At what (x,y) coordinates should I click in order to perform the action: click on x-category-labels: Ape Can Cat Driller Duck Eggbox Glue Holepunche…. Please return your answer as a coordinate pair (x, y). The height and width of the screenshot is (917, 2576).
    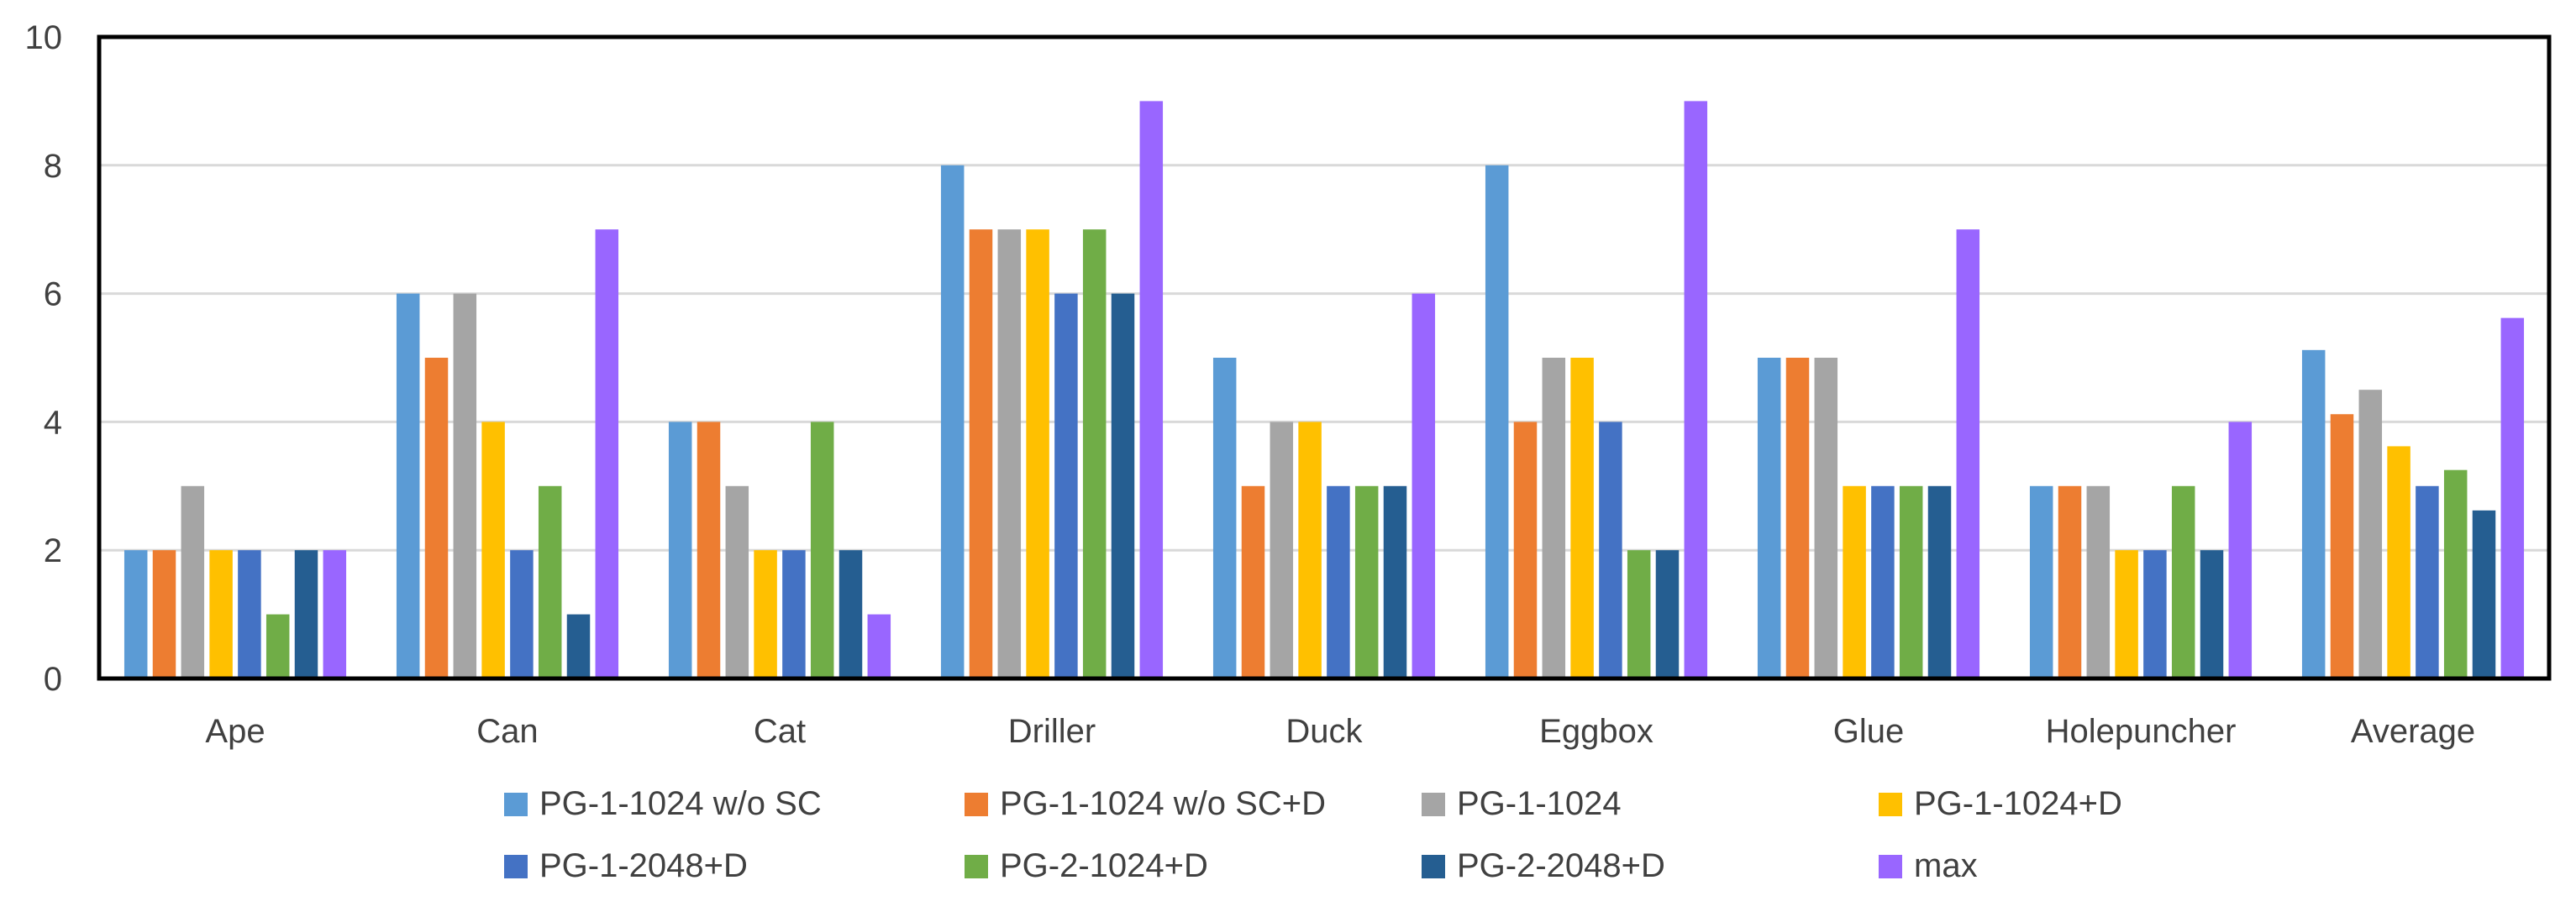
    Looking at the image, I should click on (1340, 731).